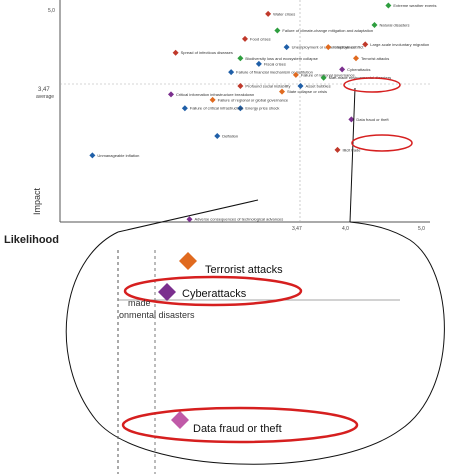  What do you see at coordinates (414, 5) in the screenshot?
I see `data-point-label: Extreme weather events` at bounding box center [414, 5].